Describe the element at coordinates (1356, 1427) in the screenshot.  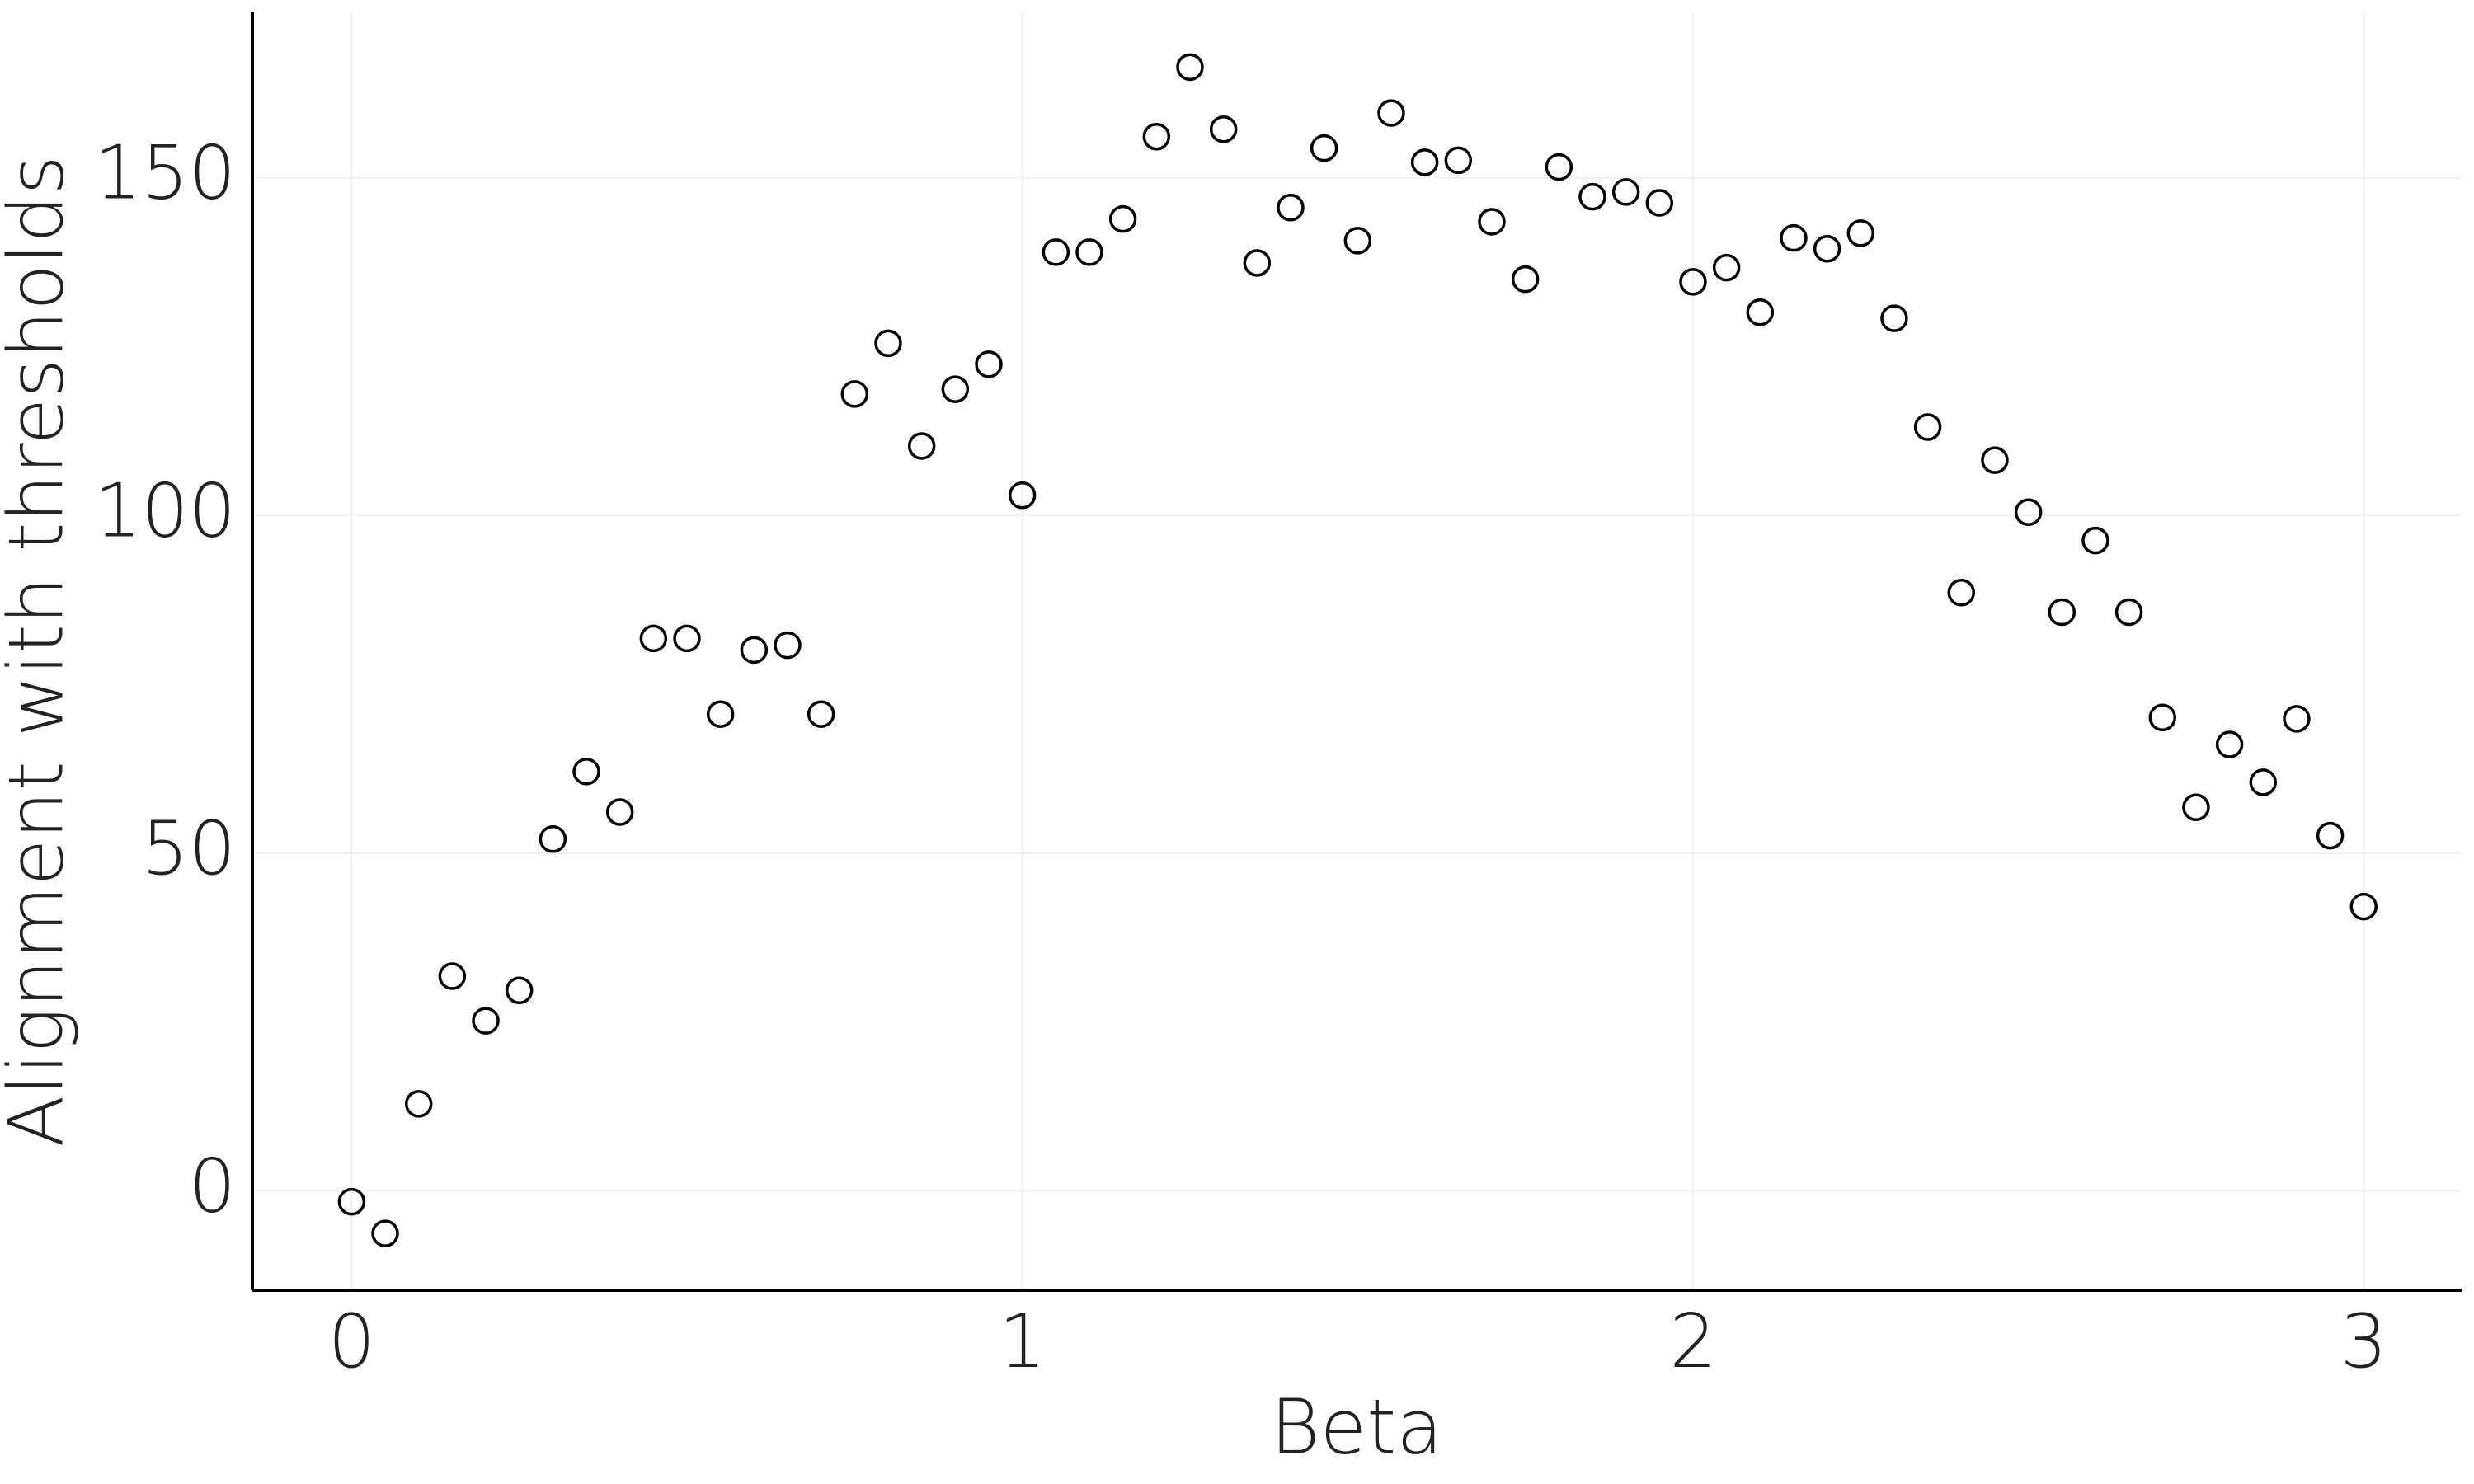
I see `x-axis-label: Beta` at that location.